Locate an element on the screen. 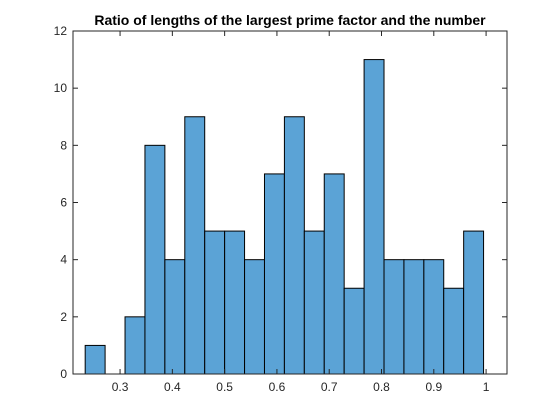 The image size is (560, 420). y-tick-label: 12 is located at coordinates (61, 31).